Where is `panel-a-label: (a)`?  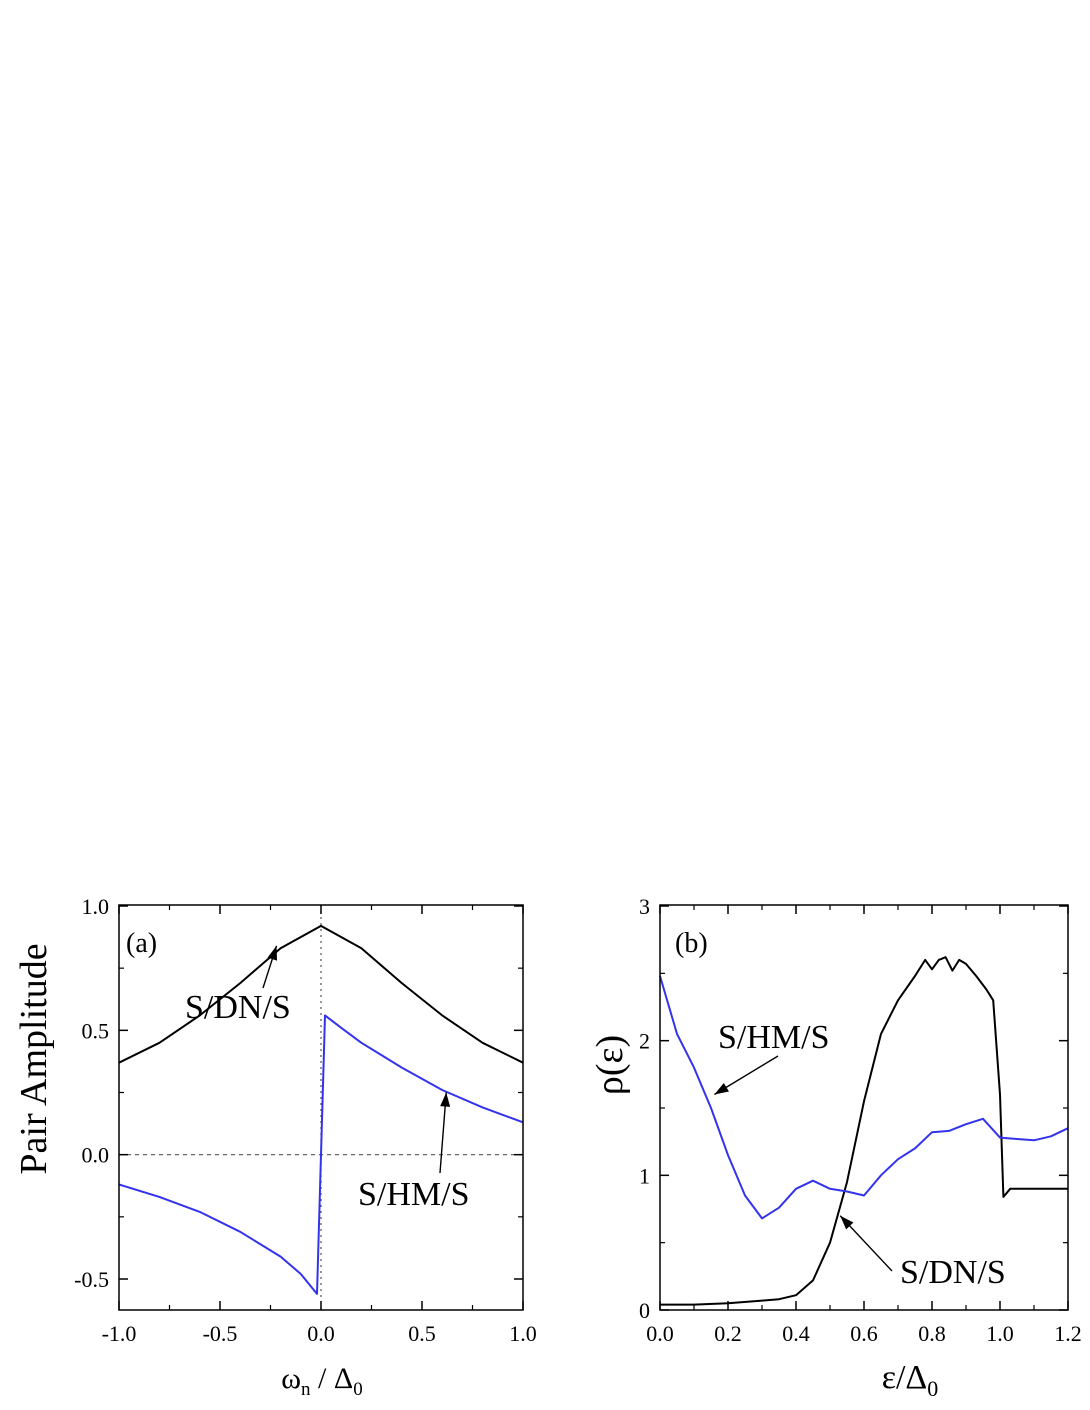
panel-a-label: (a) is located at coordinates (141, 943).